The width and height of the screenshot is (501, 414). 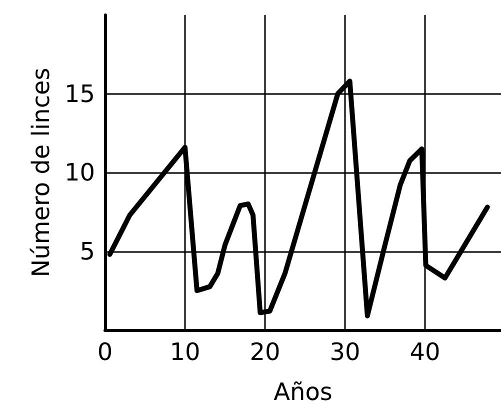 I want to click on x-tick-label: 40, so click(x=425, y=352).